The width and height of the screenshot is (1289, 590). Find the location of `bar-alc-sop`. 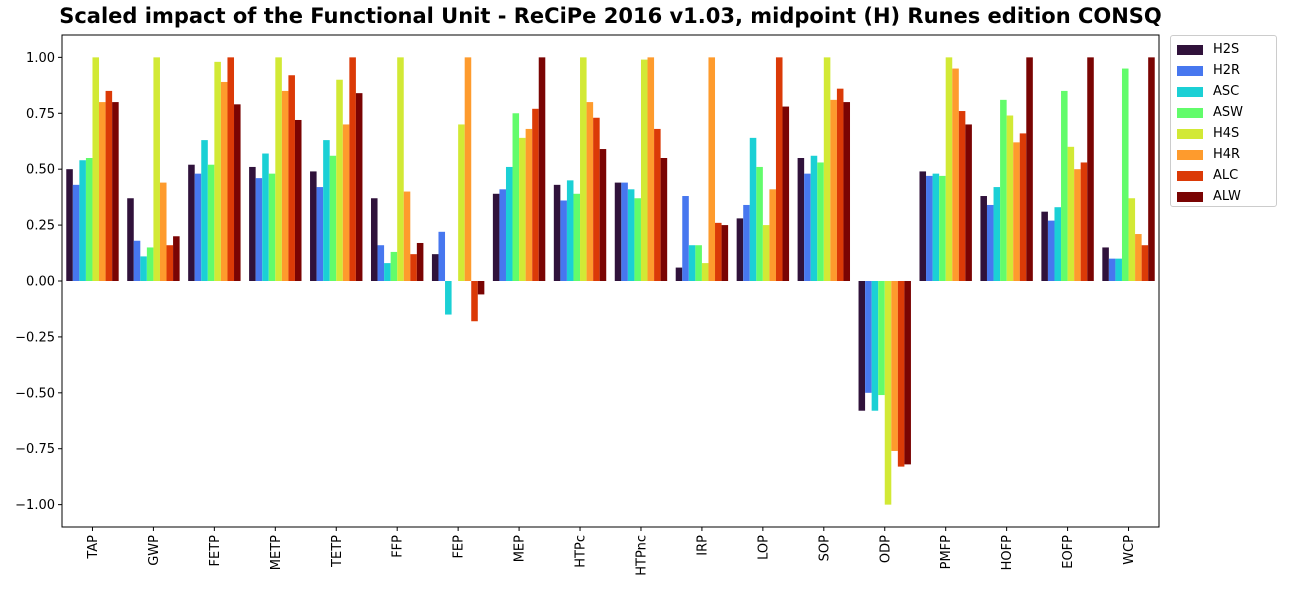

bar-alc-sop is located at coordinates (840, 184).